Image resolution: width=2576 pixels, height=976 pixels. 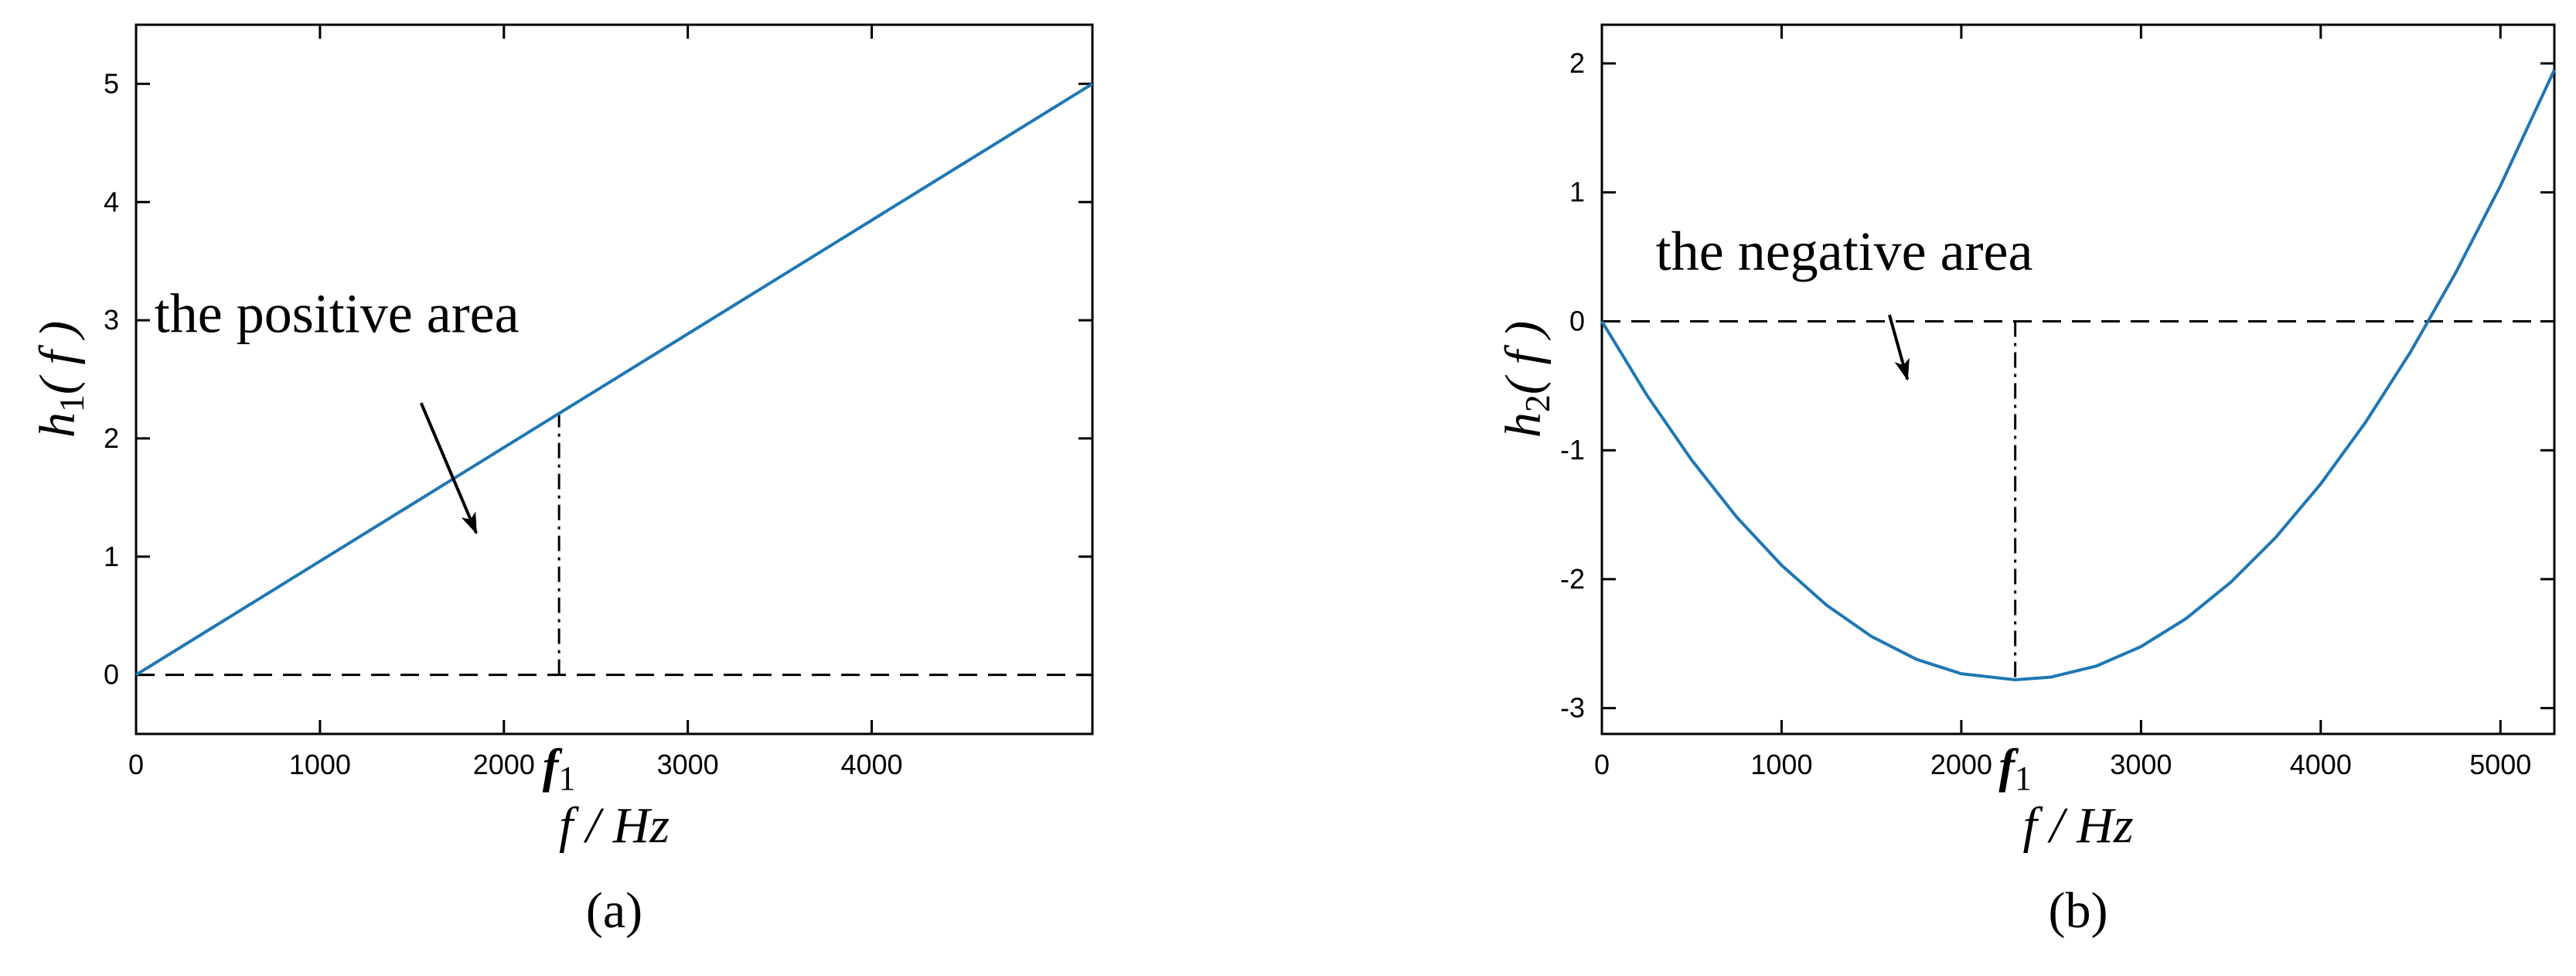 I want to click on annotation: the negative area, so click(x=1844, y=251).